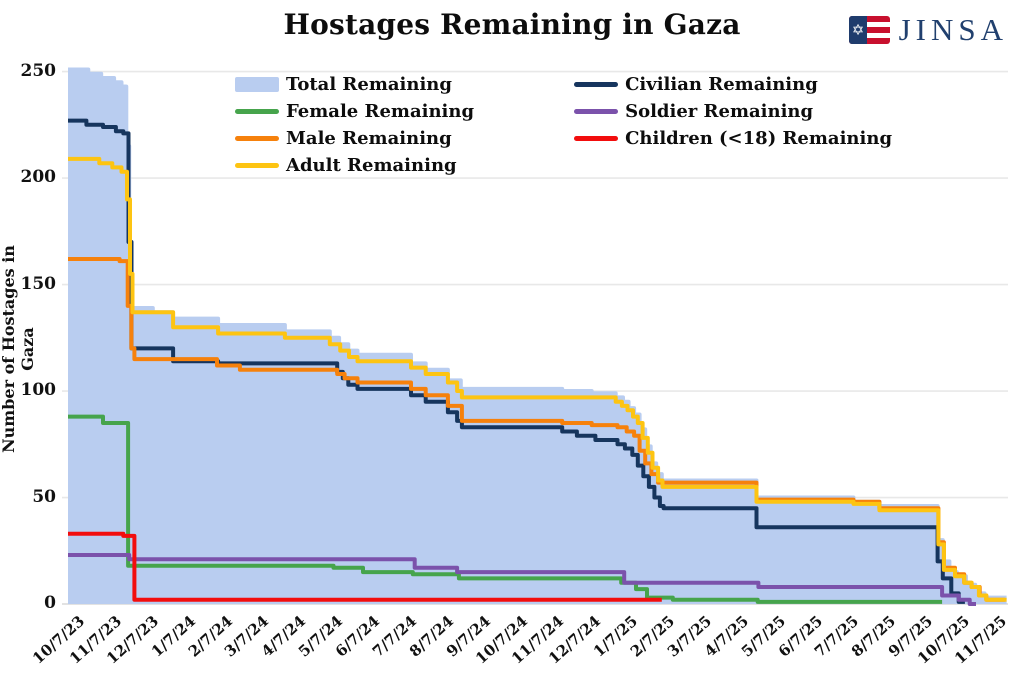 Image resolution: width=1024 pixels, height=694 pixels. Describe the element at coordinates (257, 111) in the screenshot. I see `legend-swatch-female-remaining` at that location.